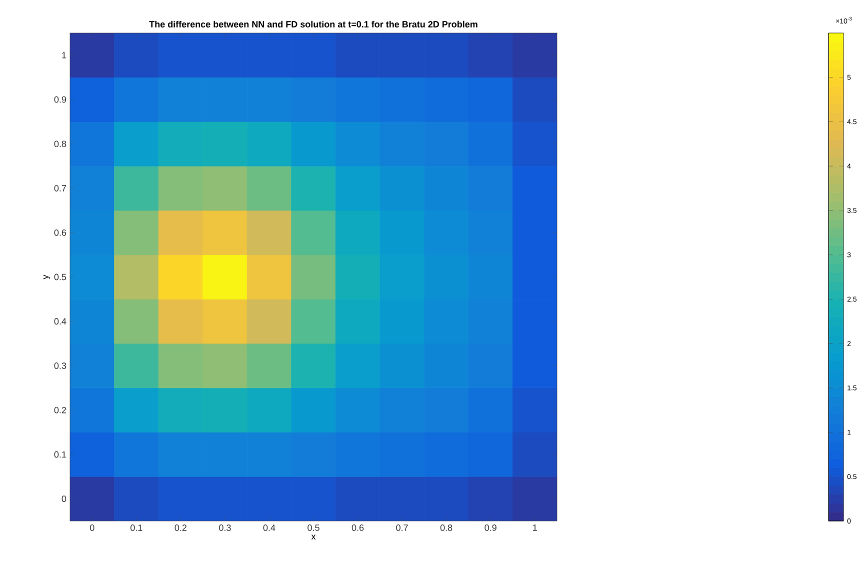  I want to click on y-tick-label: 0.9, so click(60, 99).